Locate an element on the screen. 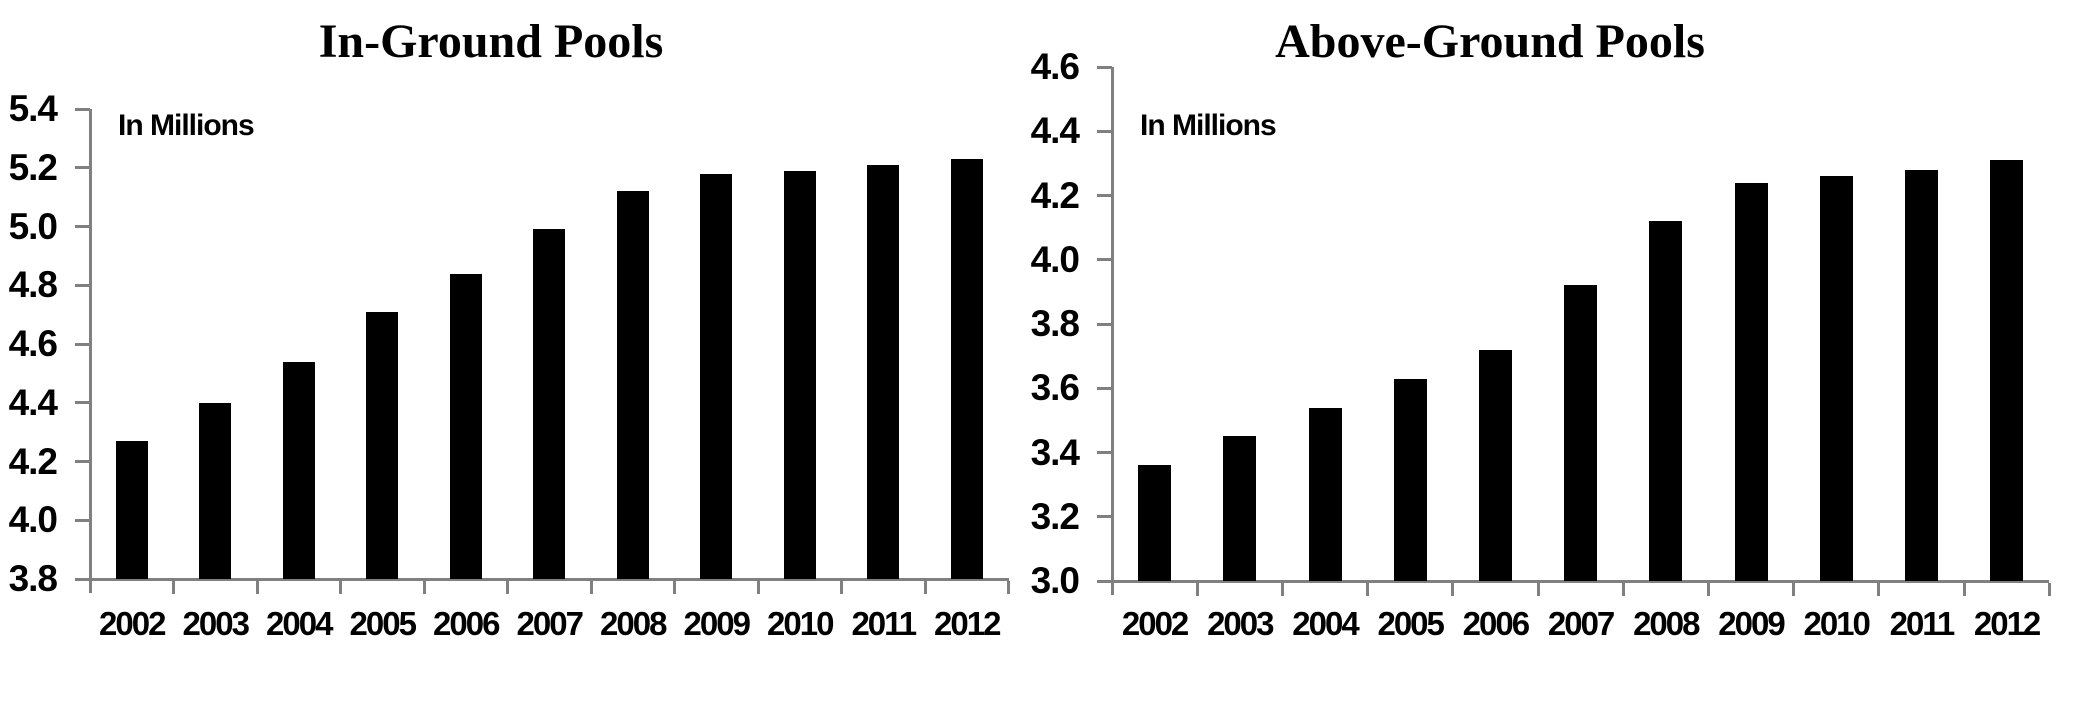 This screenshot has width=2100, height=708. units-note-in-ground: In Millions is located at coordinates (186, 125).